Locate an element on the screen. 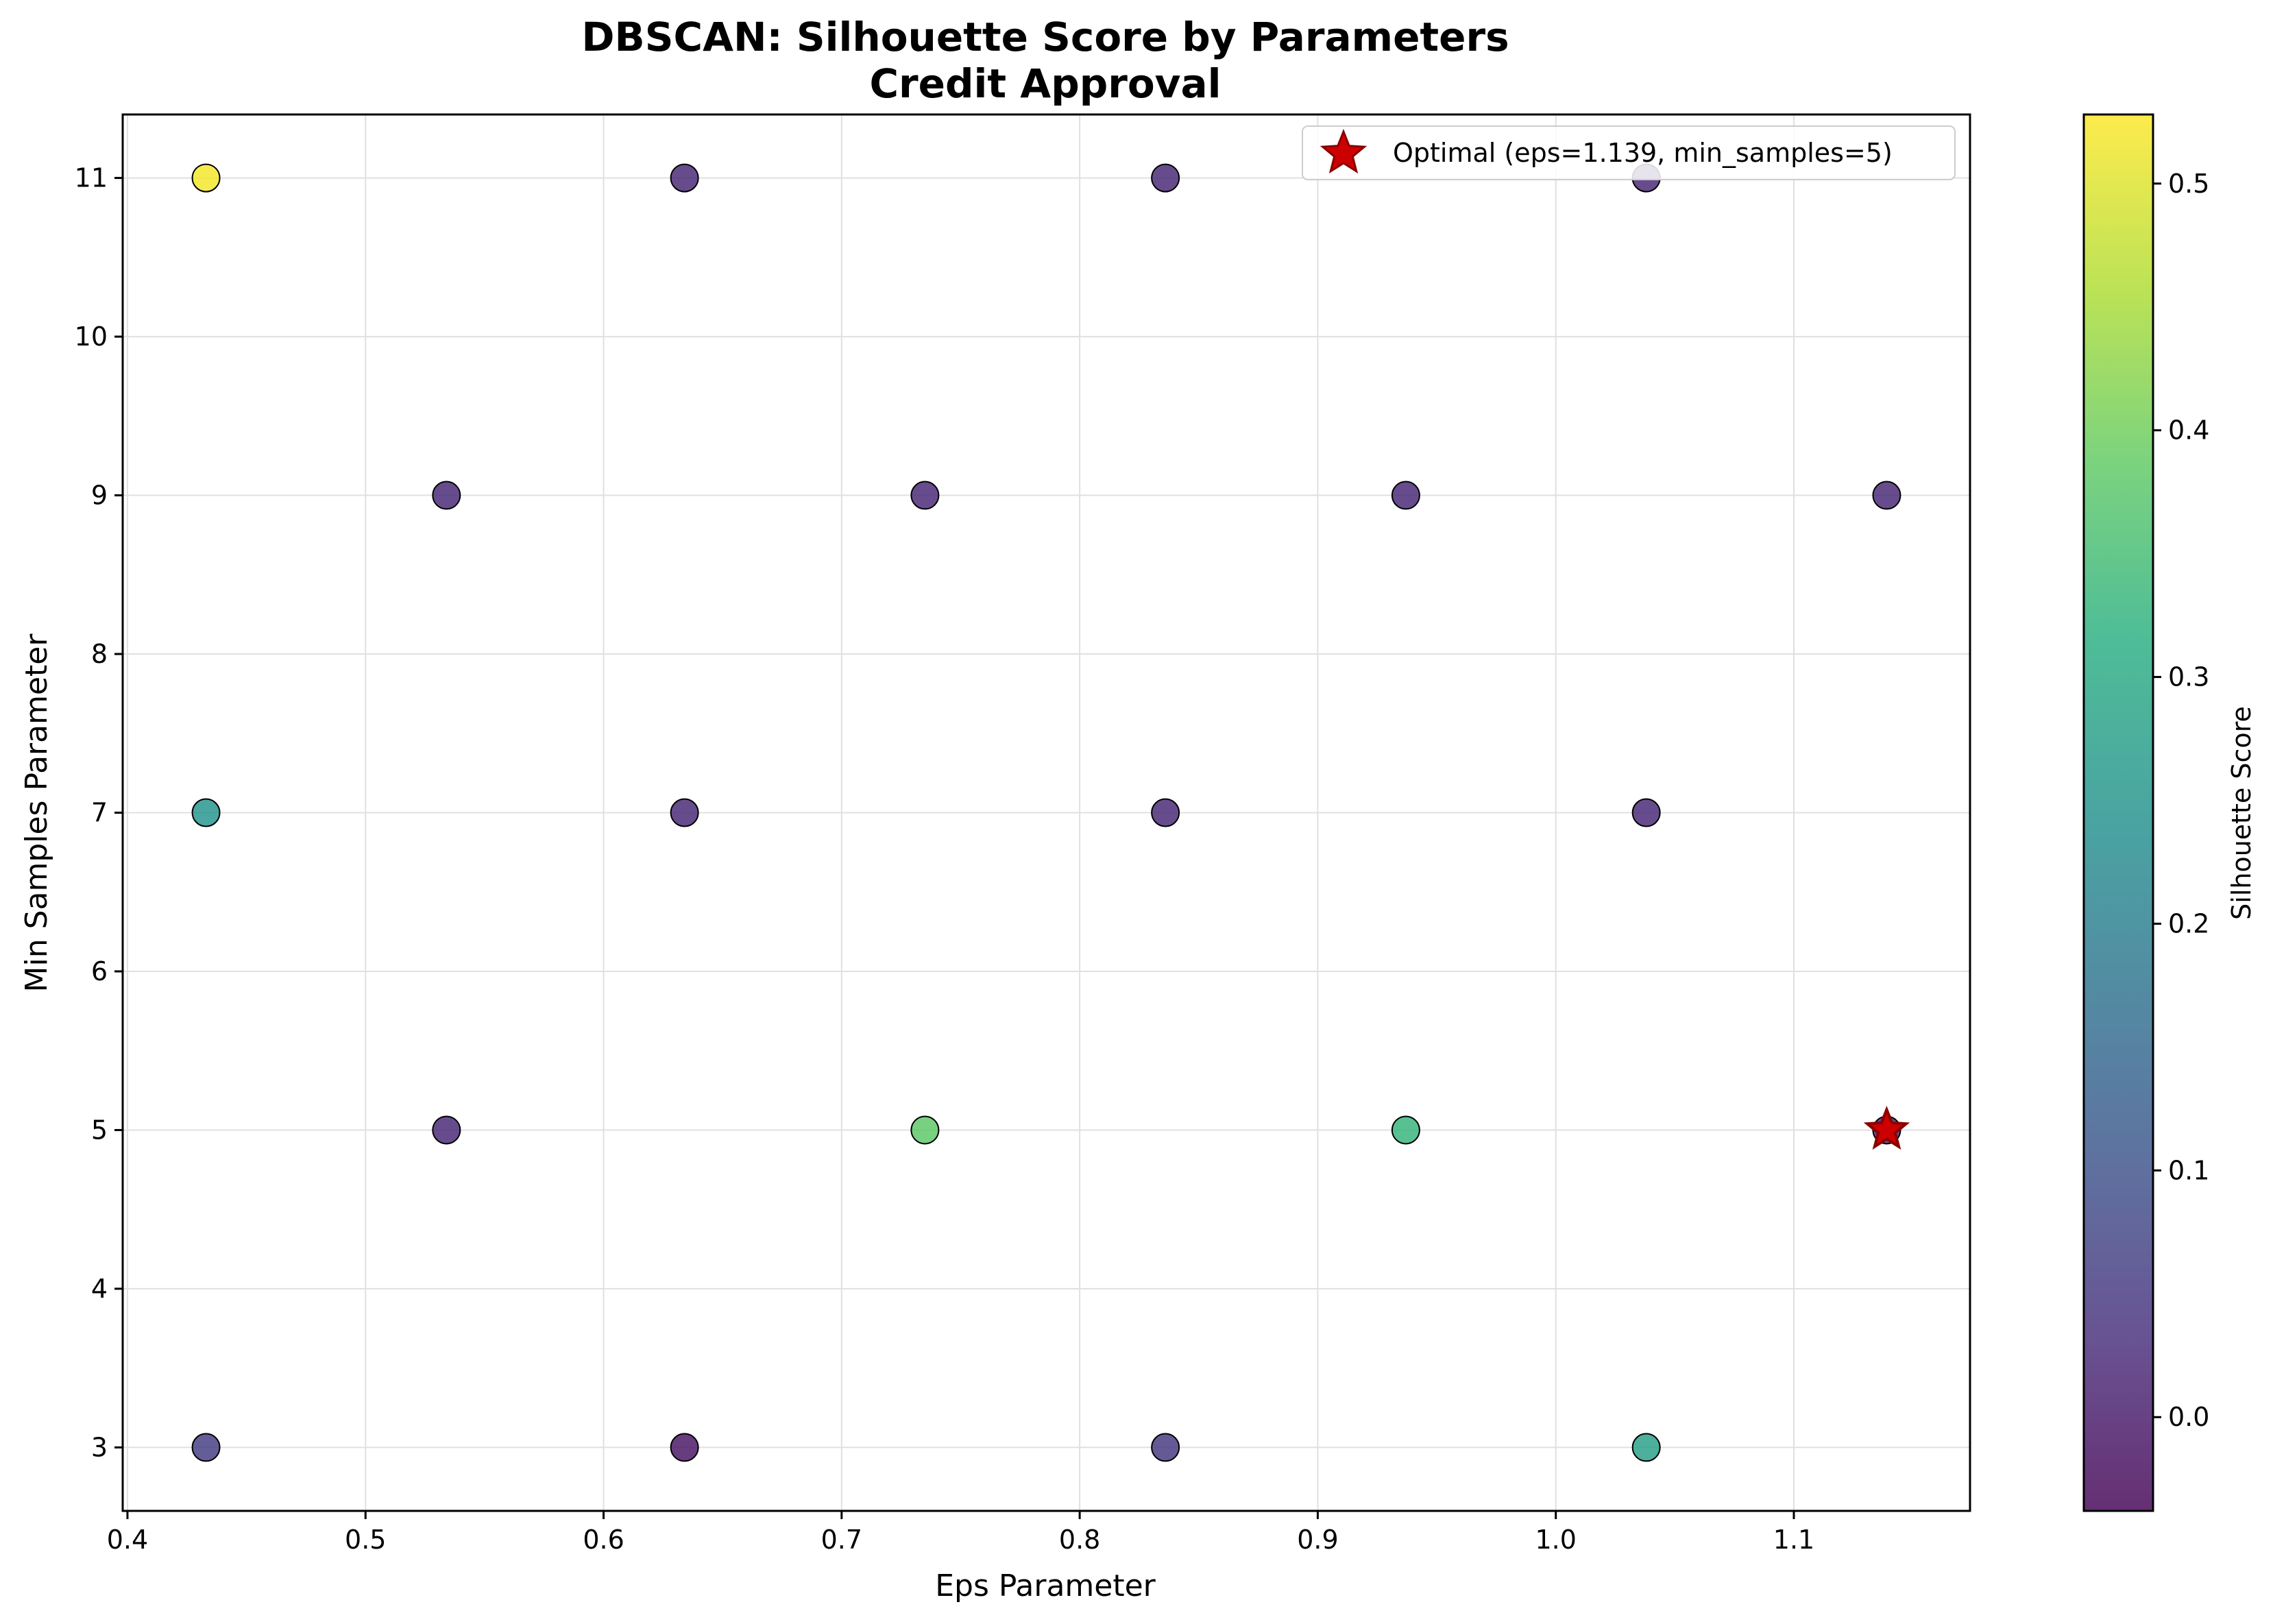 This screenshot has width=2273, height=1624. y-tick-label: 4 is located at coordinates (100, 1289).